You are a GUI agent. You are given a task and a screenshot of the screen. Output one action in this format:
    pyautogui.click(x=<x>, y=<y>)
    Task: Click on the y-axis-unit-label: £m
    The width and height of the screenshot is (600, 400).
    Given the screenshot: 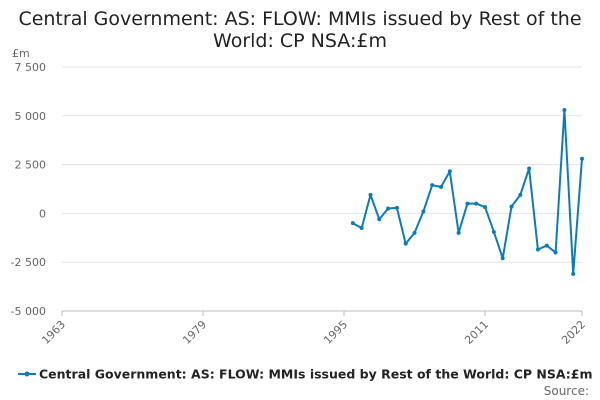 What is the action you would take?
    pyautogui.click(x=21, y=53)
    